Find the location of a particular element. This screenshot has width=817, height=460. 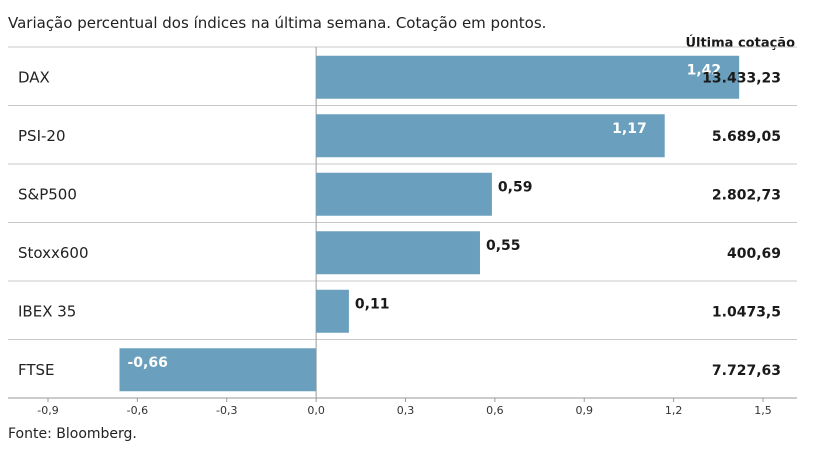

x-tick-label: 0,3 is located at coordinates (406, 410).